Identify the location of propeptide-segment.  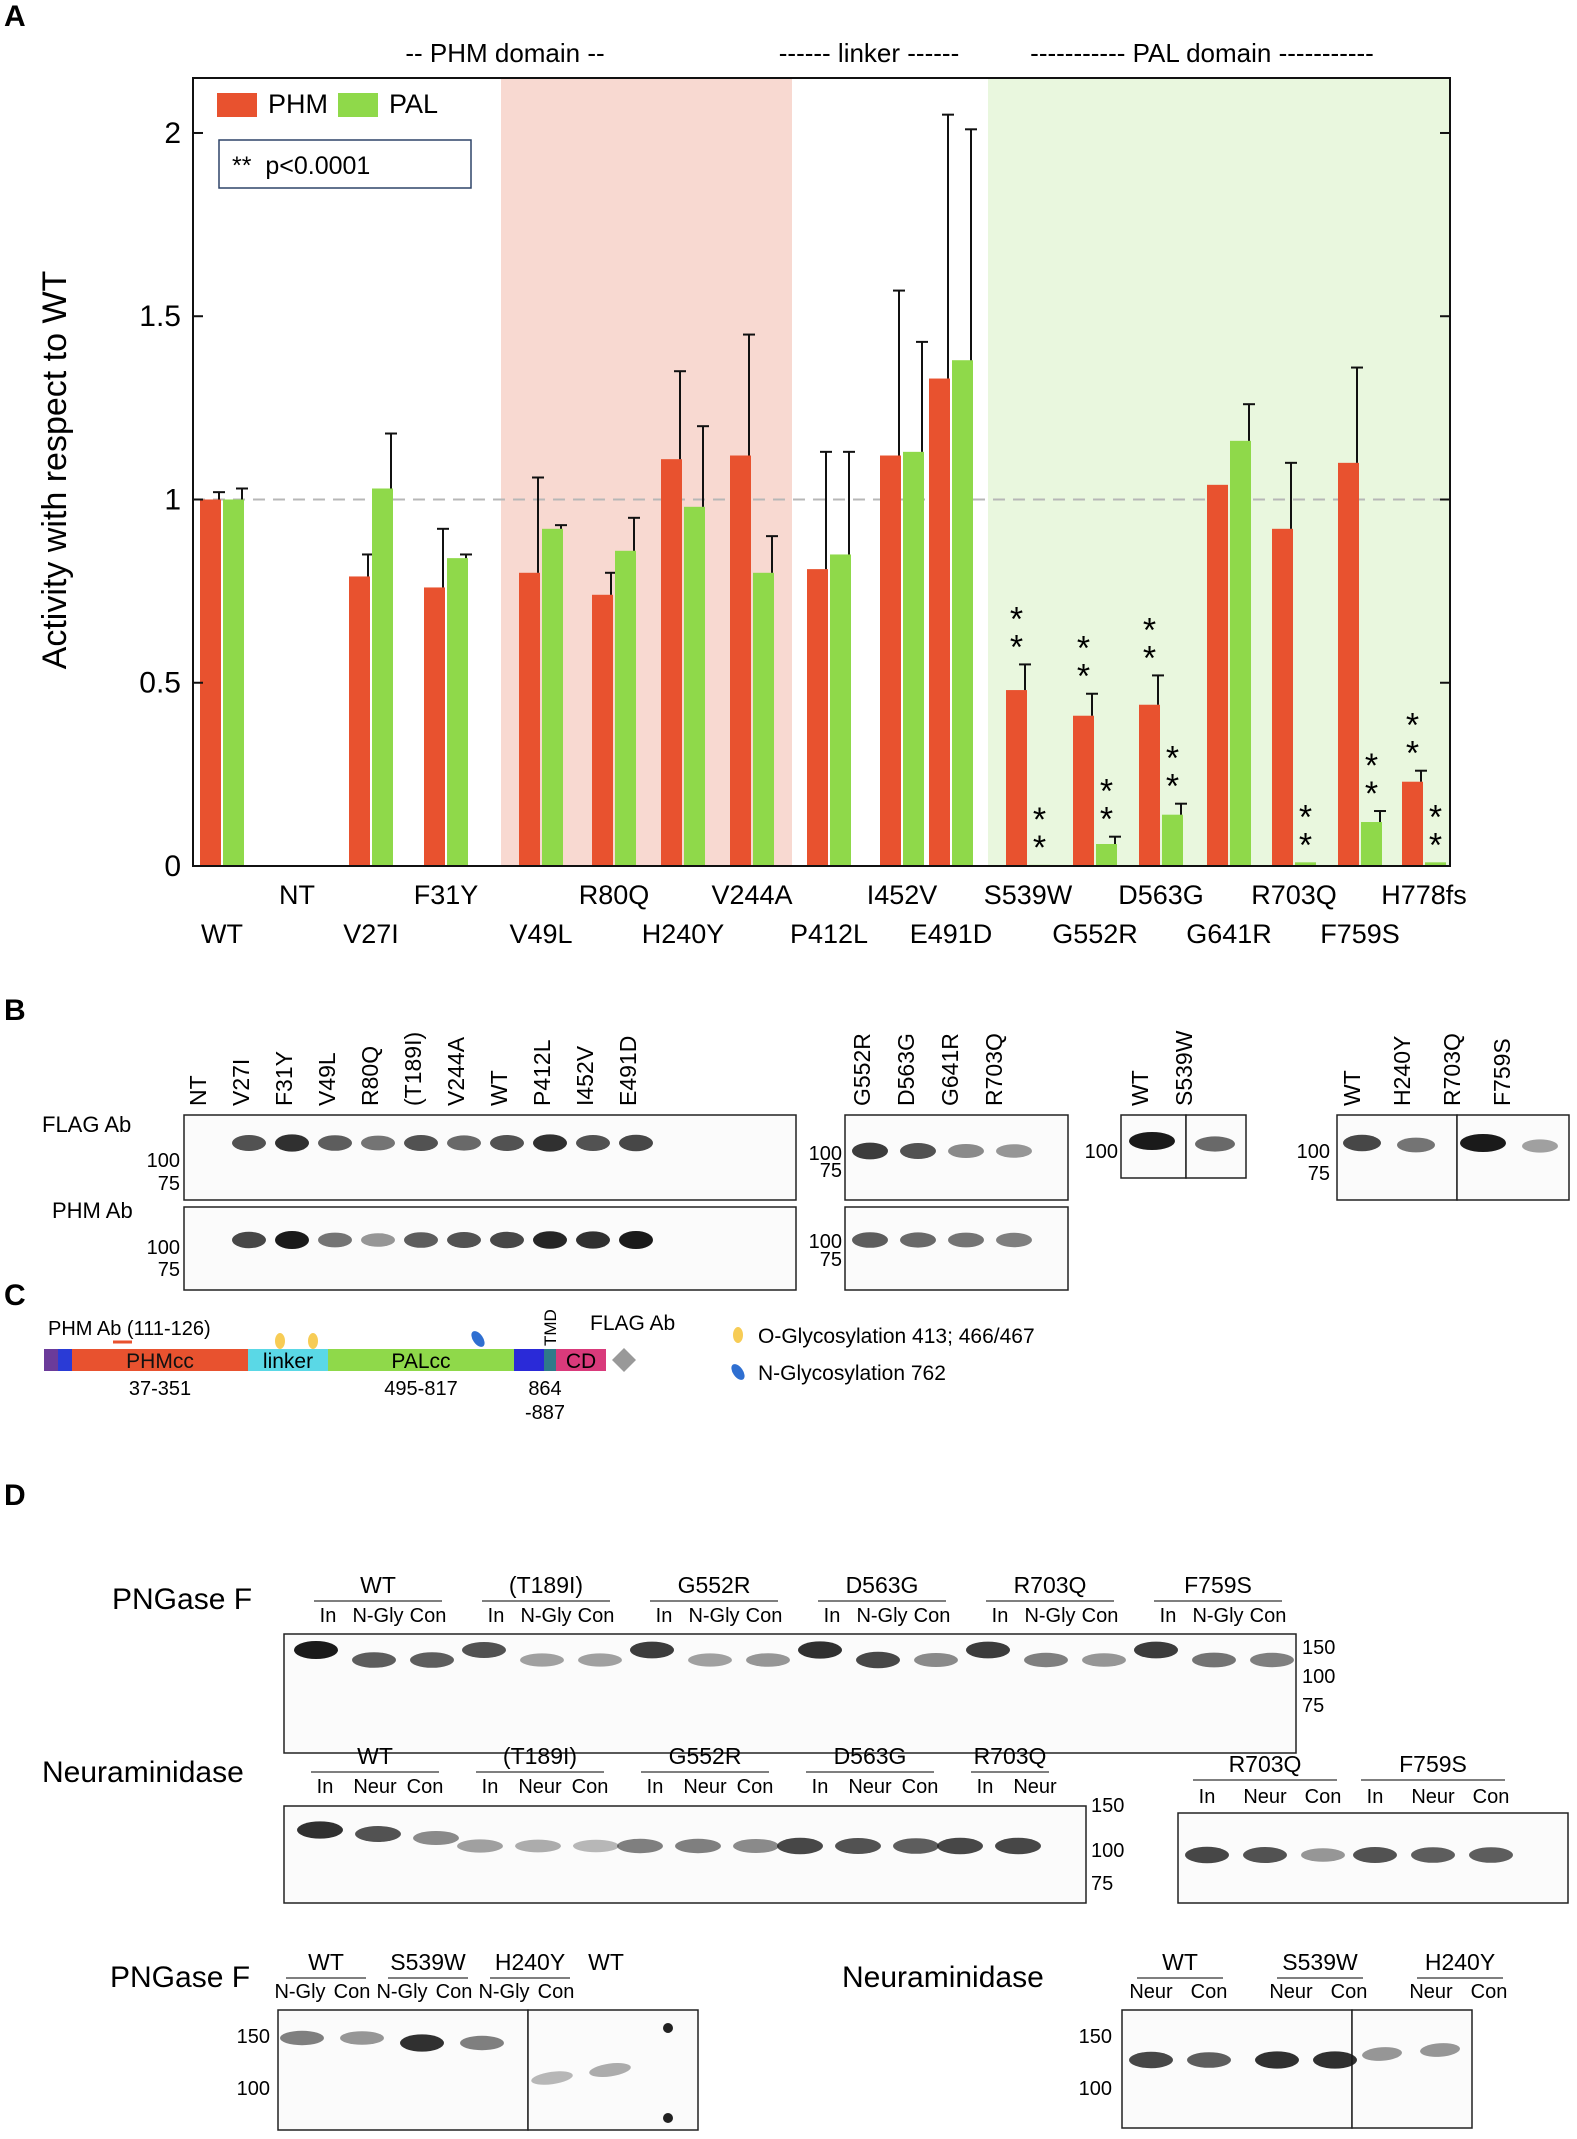
(65, 1360).